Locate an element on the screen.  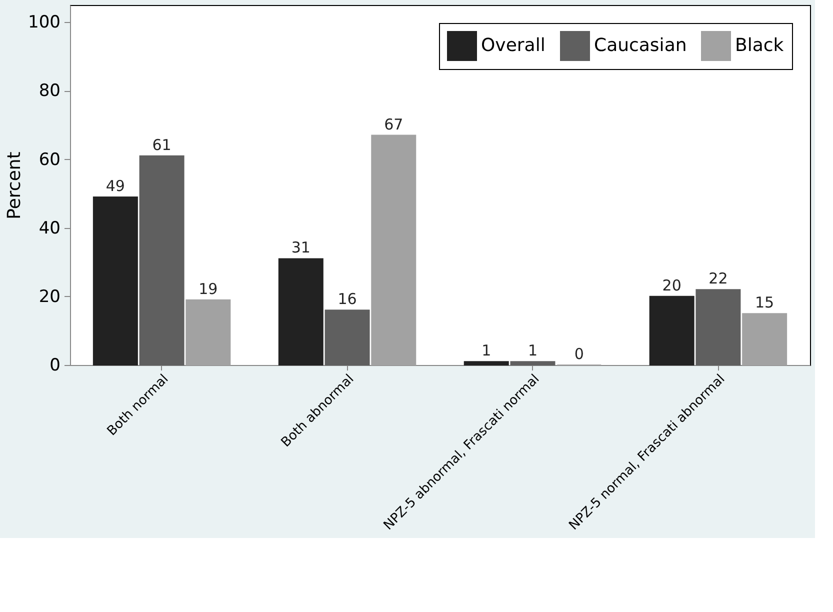
data-label: 19 is located at coordinates (208, 289).